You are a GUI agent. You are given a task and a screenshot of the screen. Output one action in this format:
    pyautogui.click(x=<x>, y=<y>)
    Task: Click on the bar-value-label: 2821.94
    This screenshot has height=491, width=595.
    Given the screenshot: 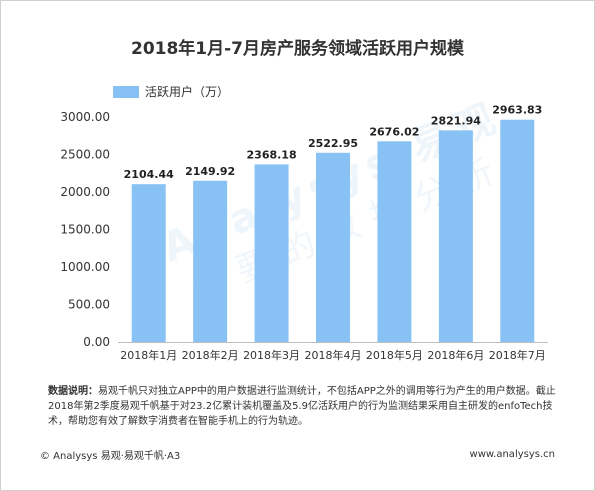 What is the action you would take?
    pyautogui.click(x=456, y=120)
    